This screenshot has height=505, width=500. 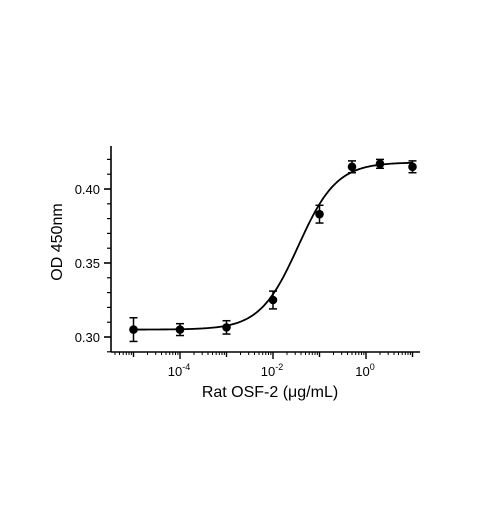 What do you see at coordinates (87, 189) in the screenshot?
I see `y-tick-label: 0.40` at bounding box center [87, 189].